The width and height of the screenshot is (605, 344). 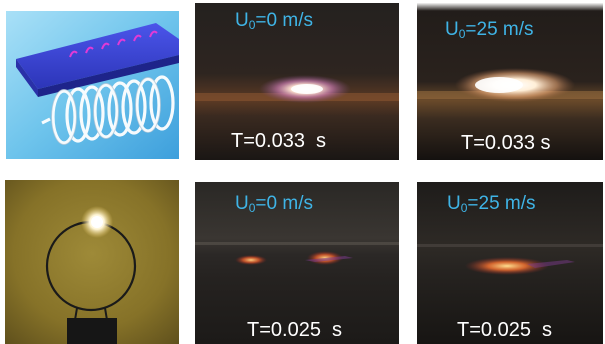 I want to click on arrow-marks, so click(x=113, y=44).